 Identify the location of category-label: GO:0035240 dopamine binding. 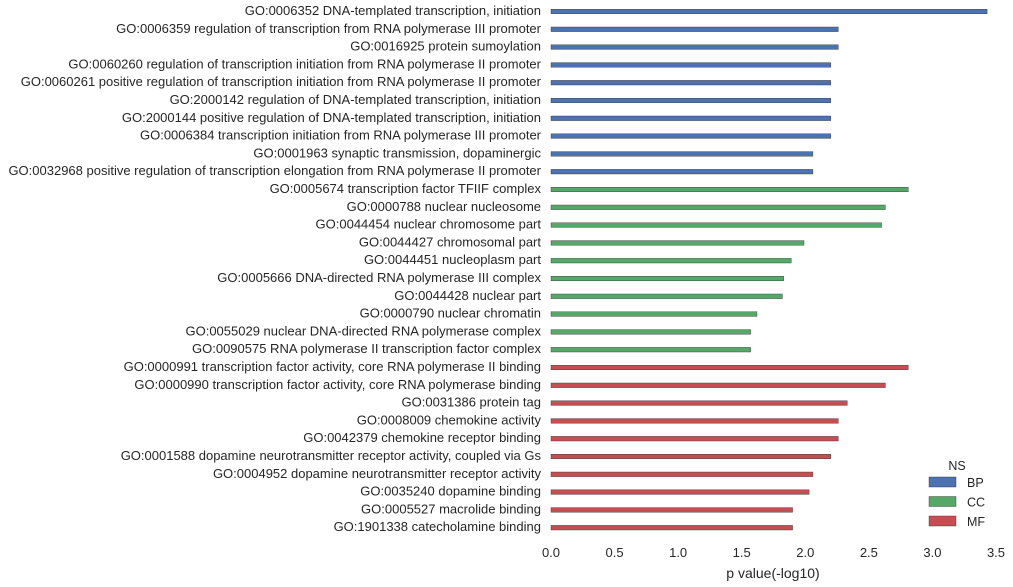
(450, 491).